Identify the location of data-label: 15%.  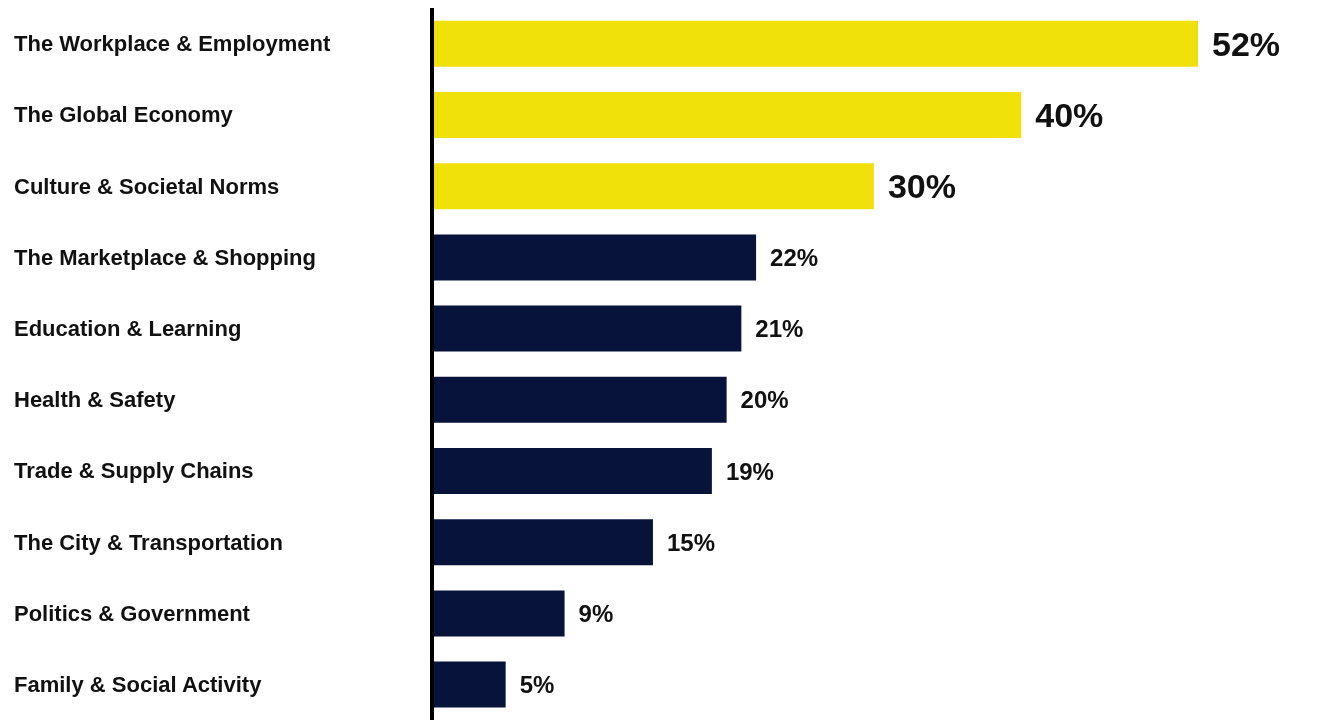
(691, 542).